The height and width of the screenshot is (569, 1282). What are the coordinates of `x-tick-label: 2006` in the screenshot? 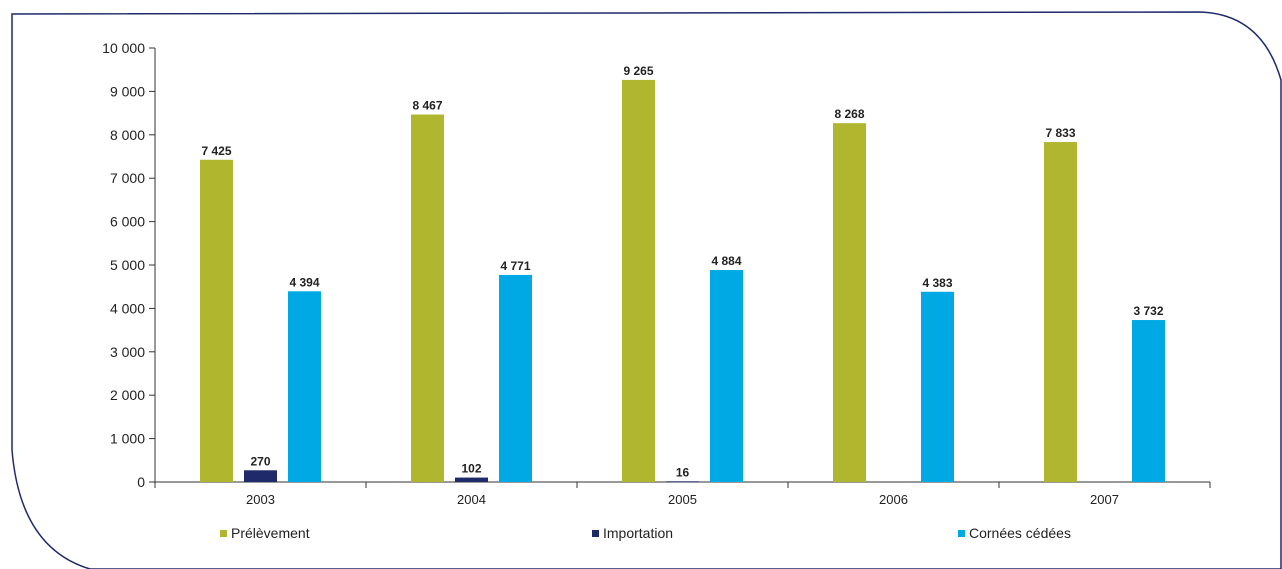 It's located at (893, 499).